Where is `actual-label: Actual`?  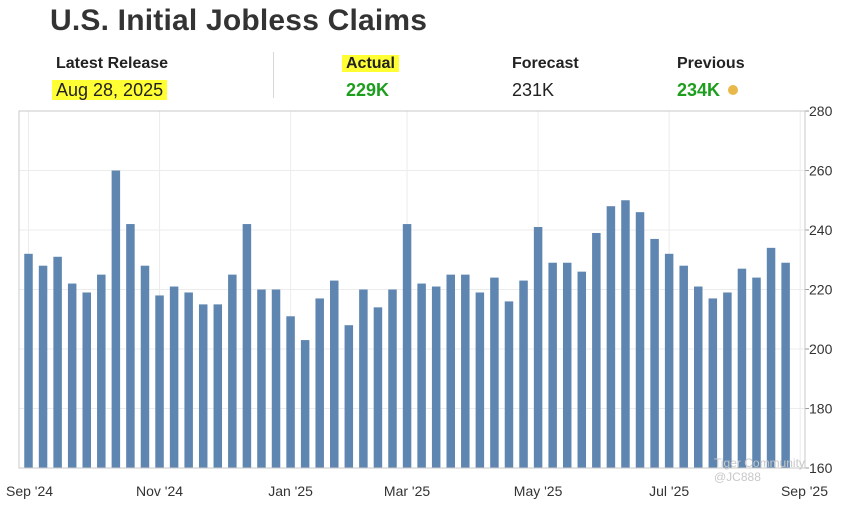
actual-label: Actual is located at coordinates (370, 63).